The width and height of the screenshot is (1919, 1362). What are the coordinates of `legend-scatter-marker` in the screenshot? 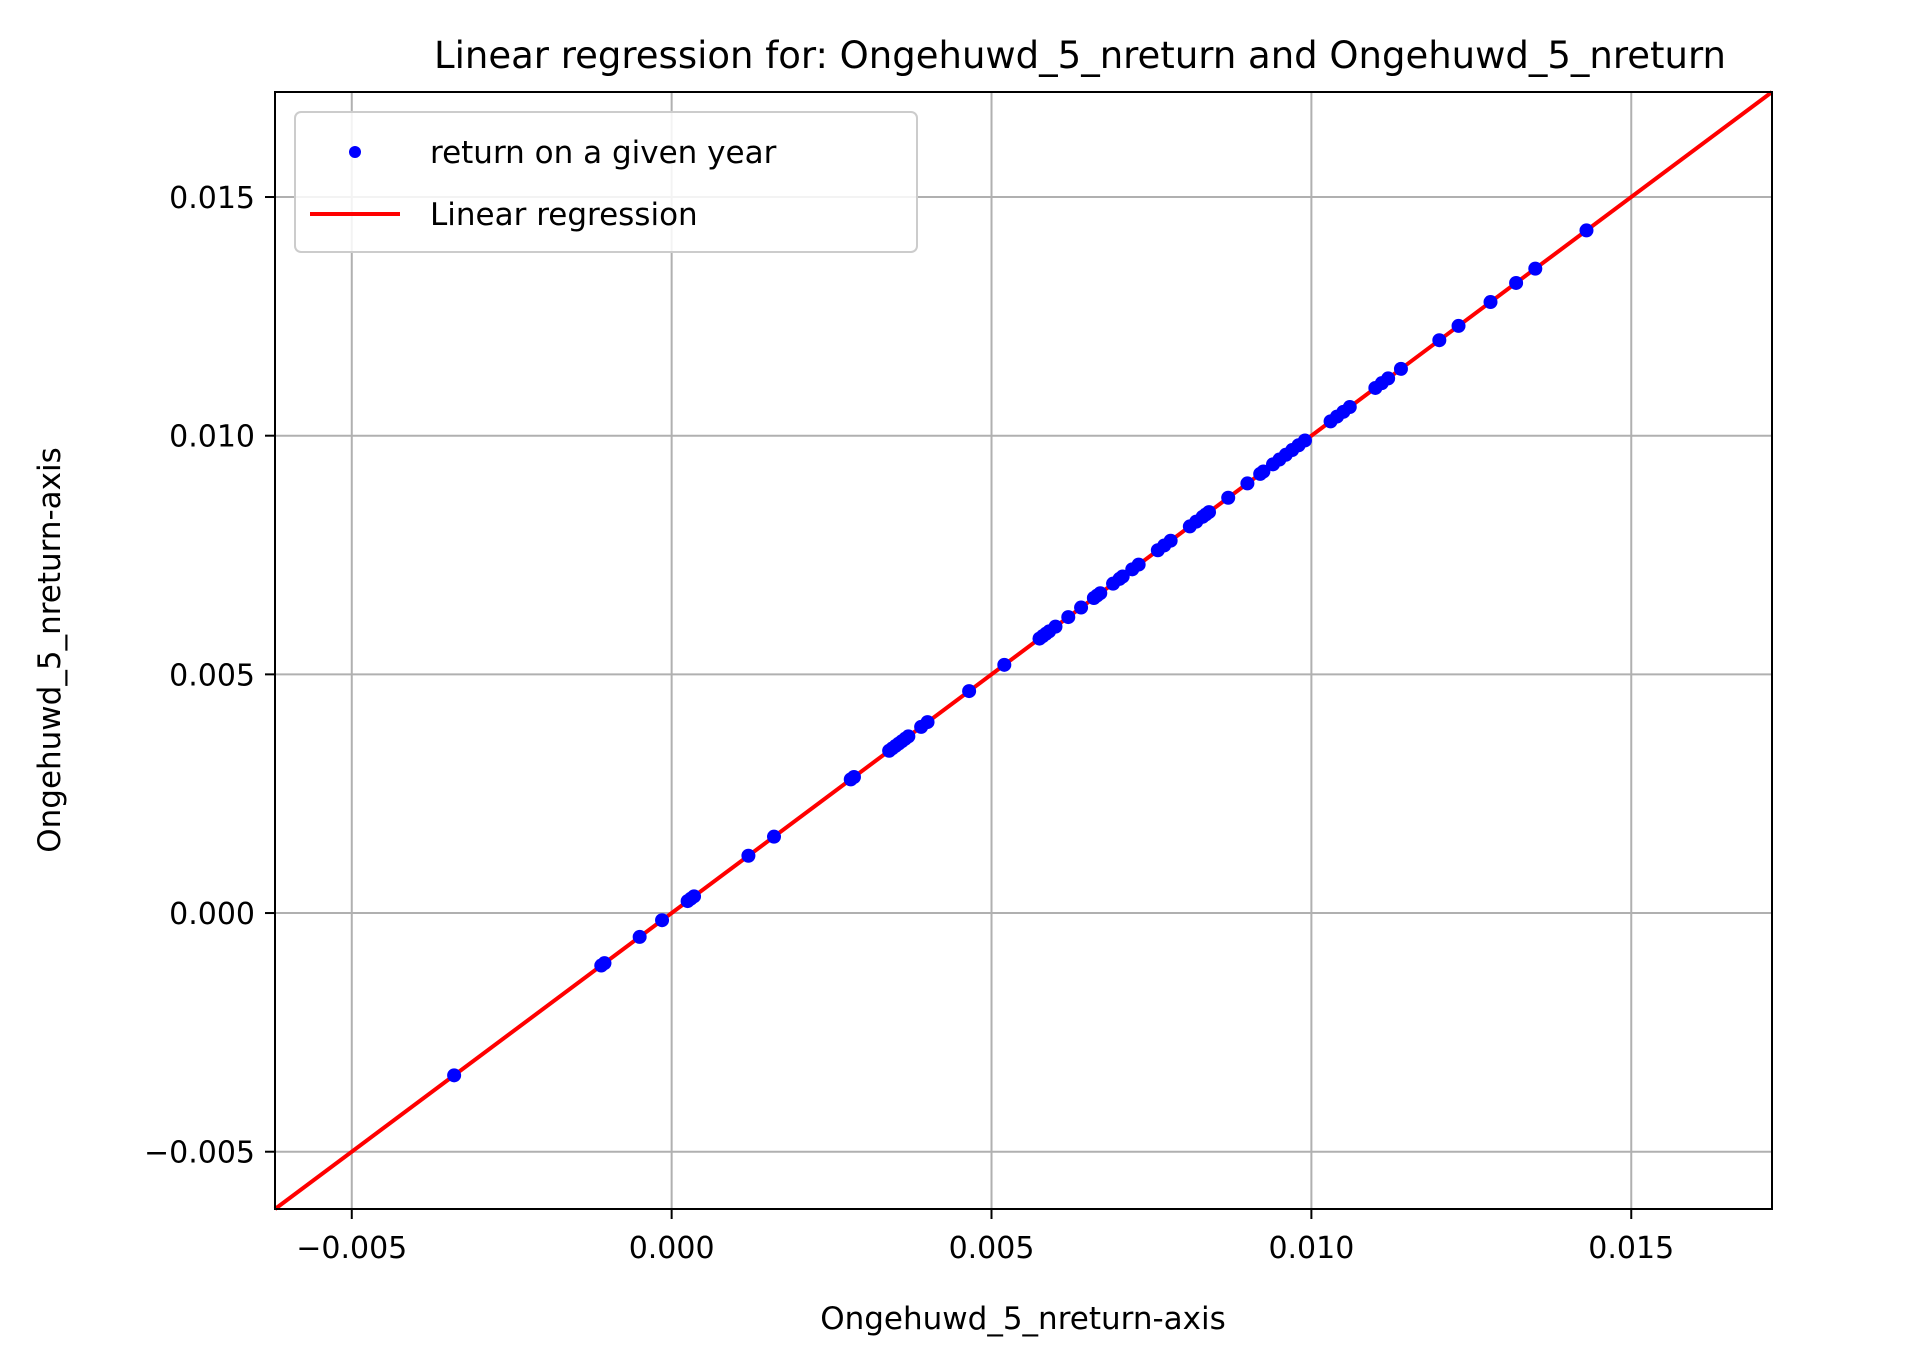 It's located at (355, 152).